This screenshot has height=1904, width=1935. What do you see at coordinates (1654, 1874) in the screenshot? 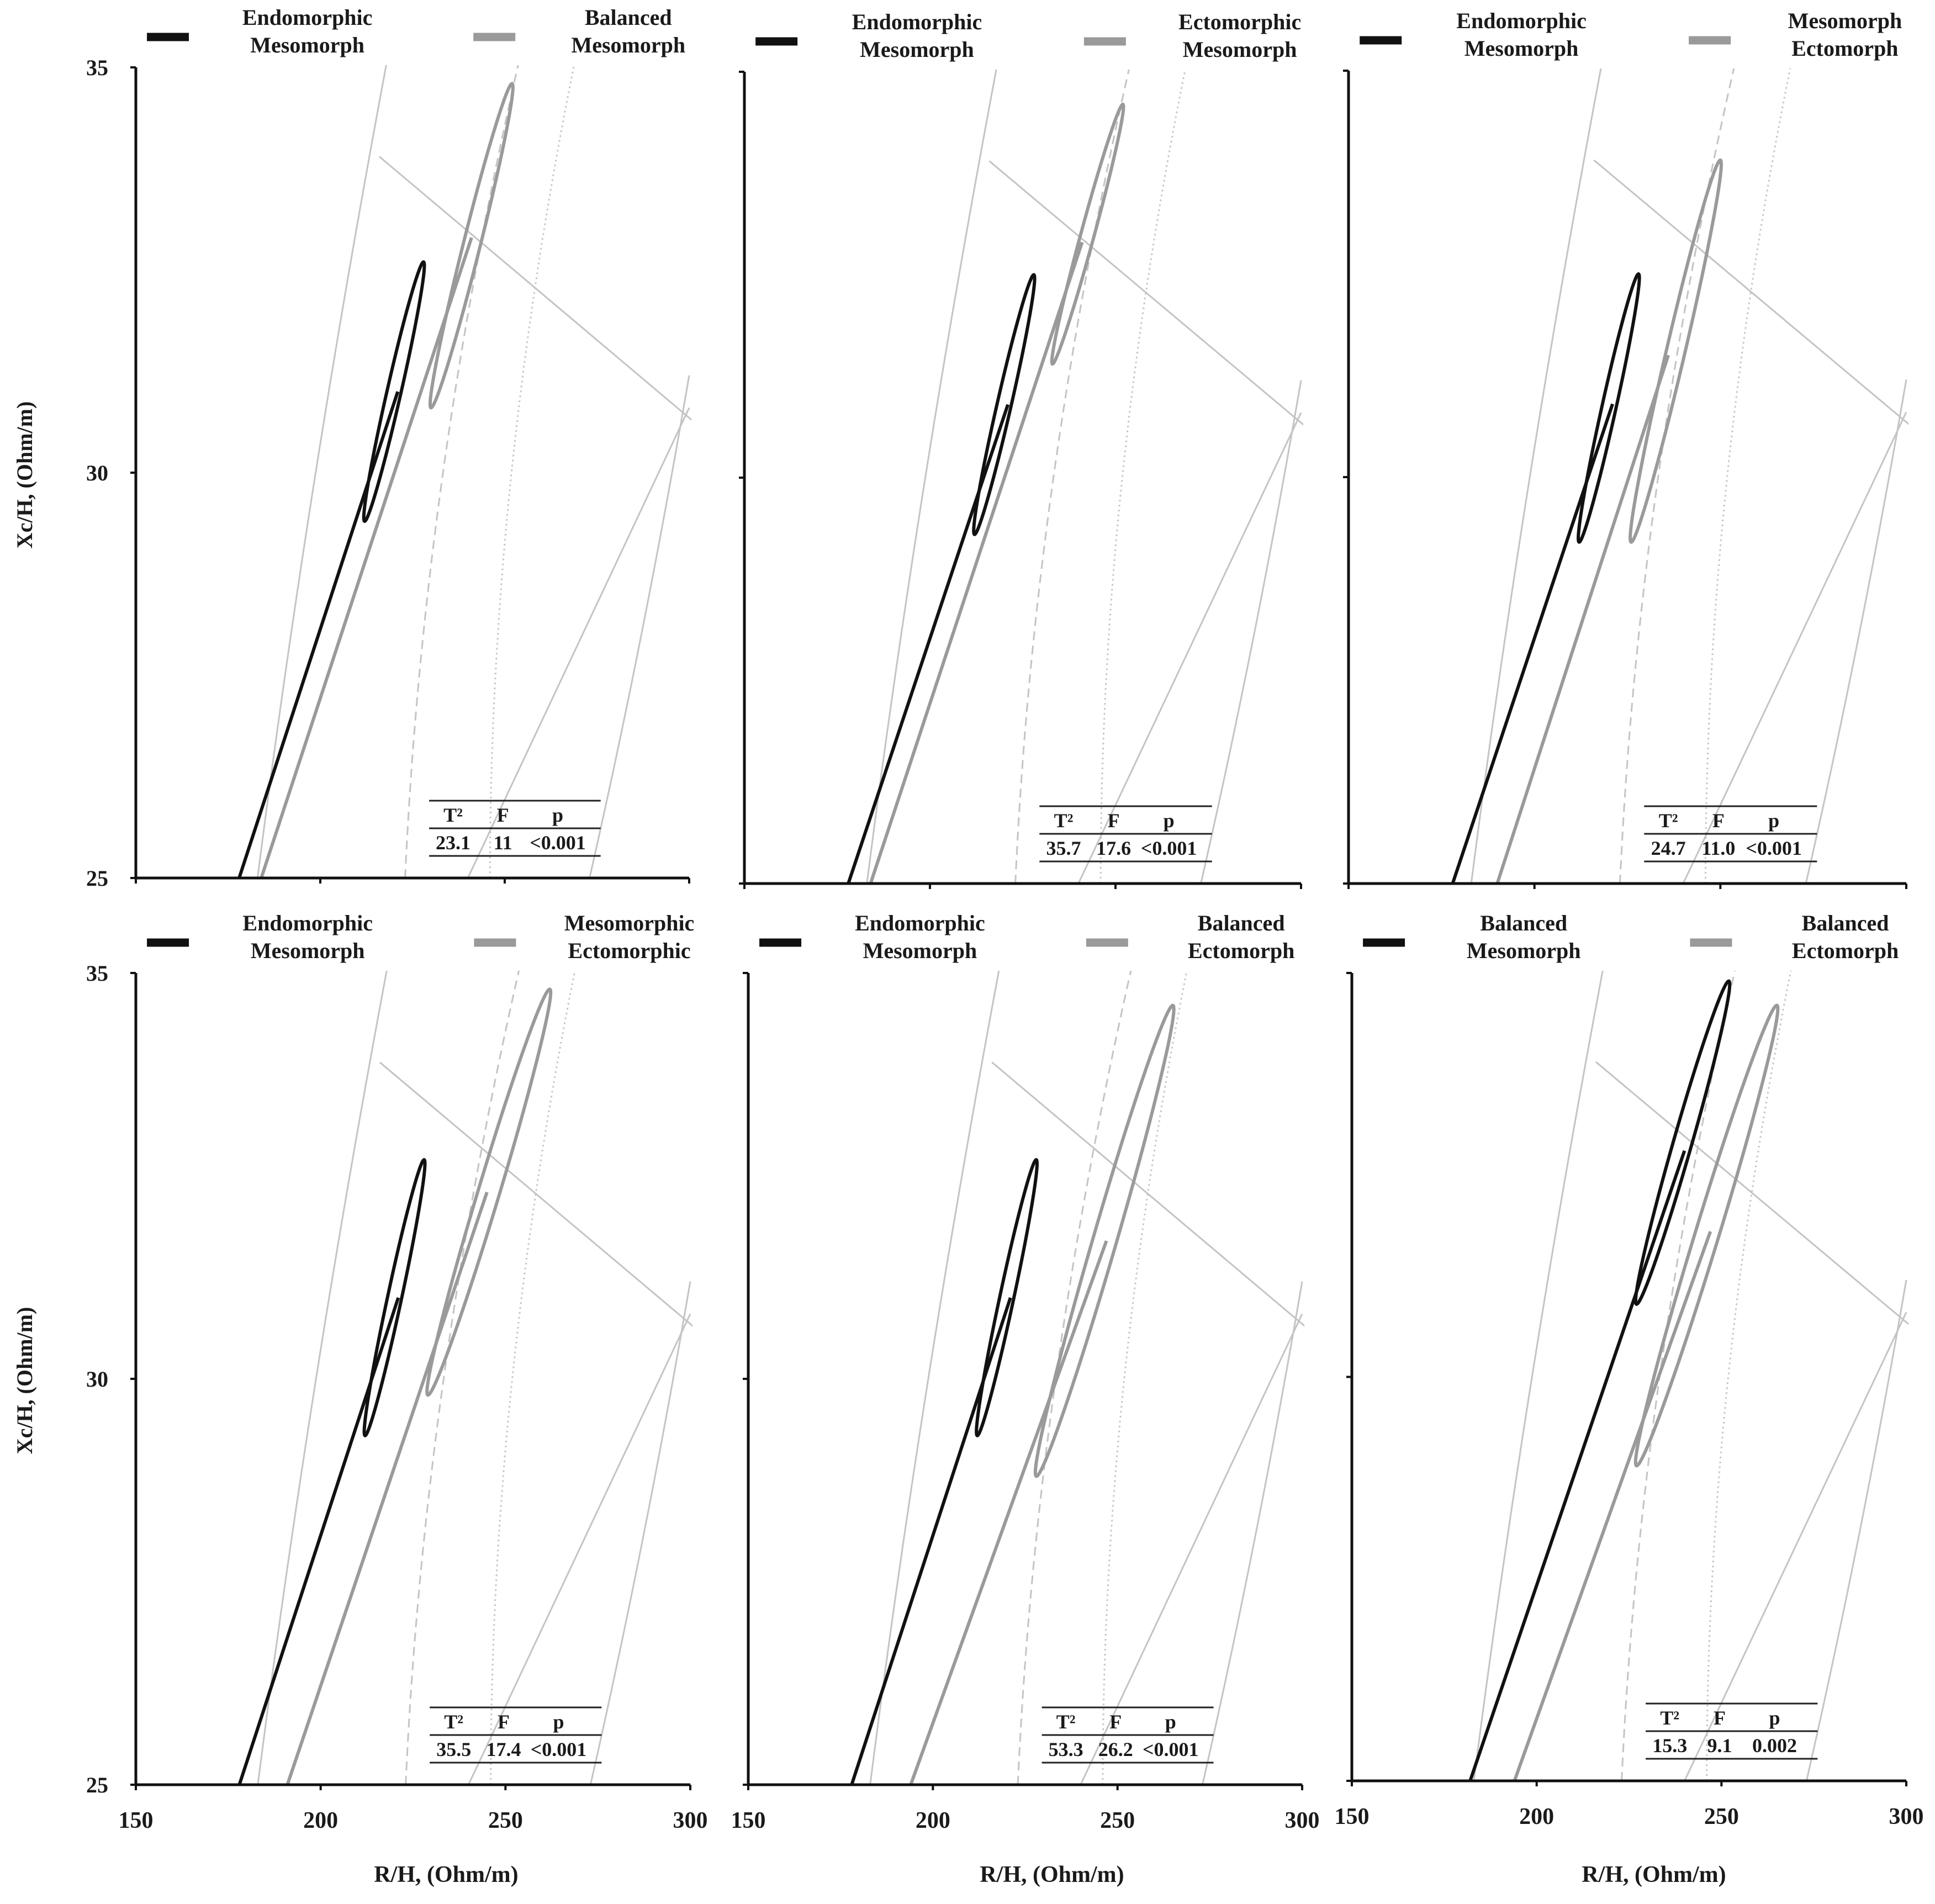
I see `x-axis-label-3: R/H, (Ohm/m)` at bounding box center [1654, 1874].